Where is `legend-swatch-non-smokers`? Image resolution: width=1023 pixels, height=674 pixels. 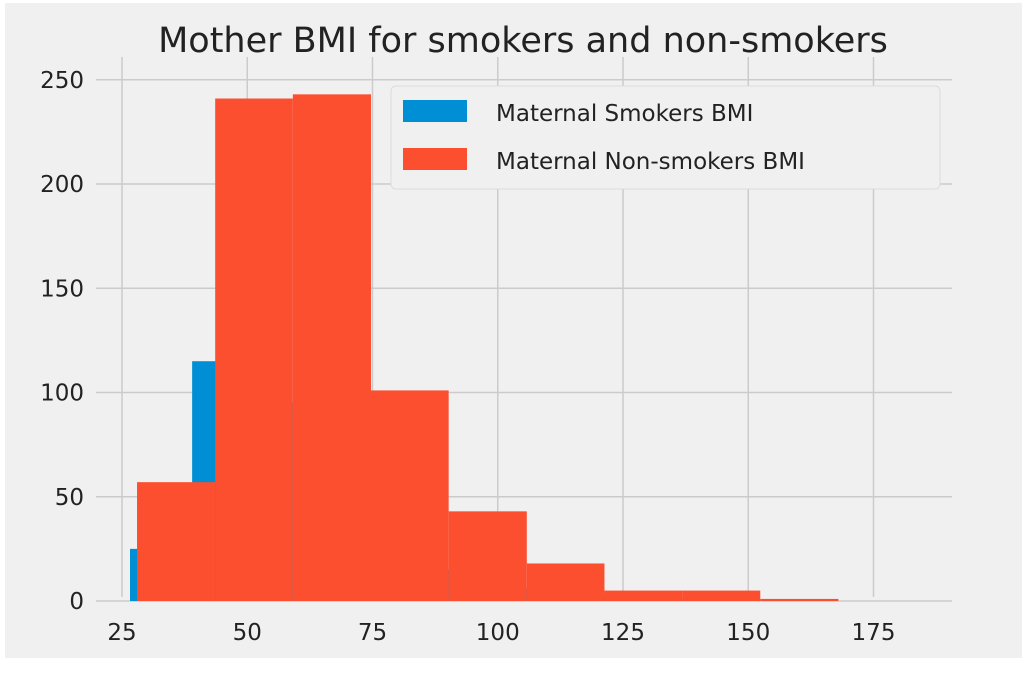 legend-swatch-non-smokers is located at coordinates (435, 159).